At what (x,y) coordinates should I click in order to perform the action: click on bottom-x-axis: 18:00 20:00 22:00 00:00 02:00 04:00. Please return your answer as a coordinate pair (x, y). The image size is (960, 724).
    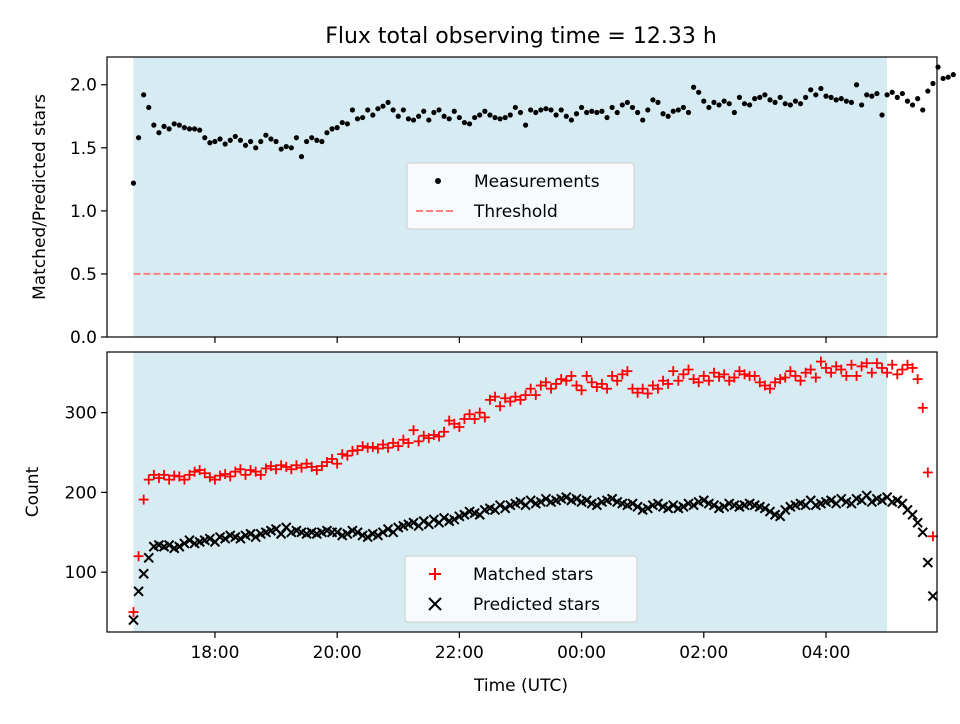
    Looking at the image, I should click on (520, 647).